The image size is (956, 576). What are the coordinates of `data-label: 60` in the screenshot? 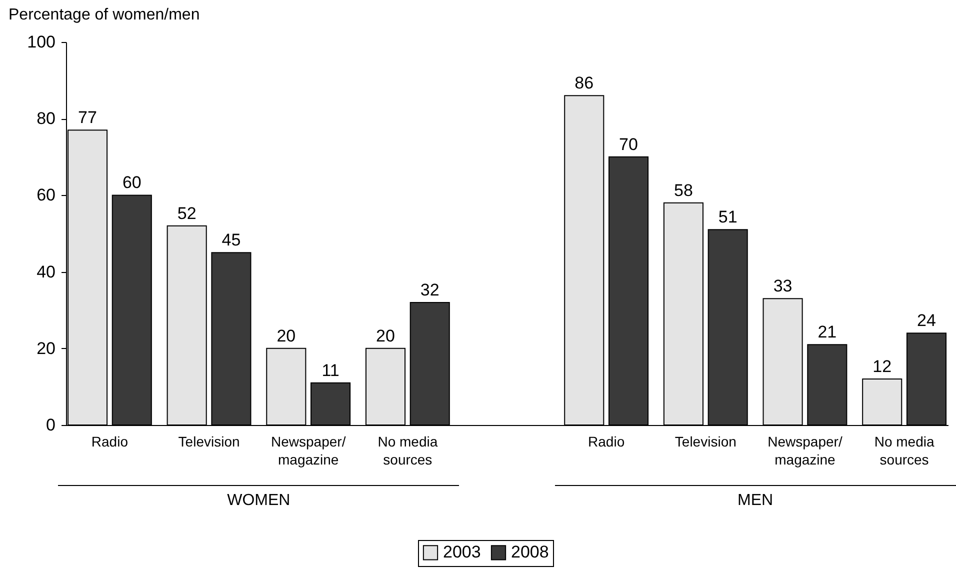 It's located at (132, 182).